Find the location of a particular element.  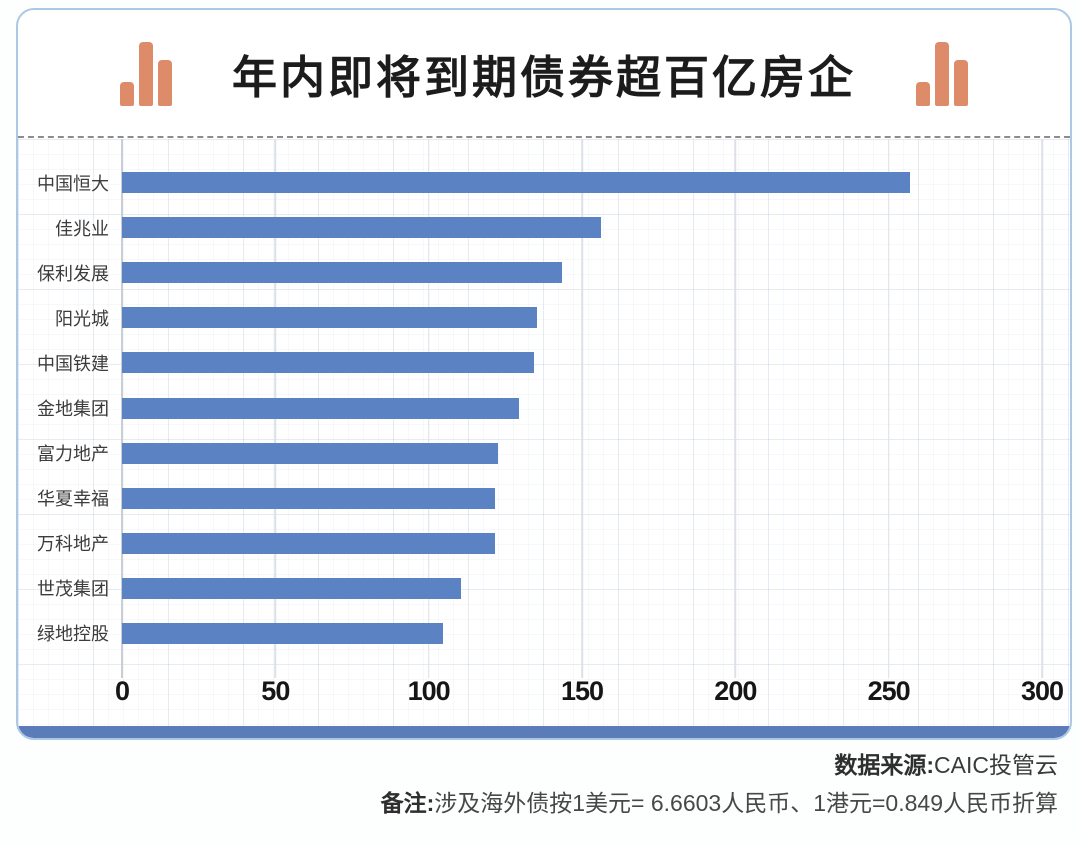

chart-row: 华夏幸福 is located at coordinates (528, 498).